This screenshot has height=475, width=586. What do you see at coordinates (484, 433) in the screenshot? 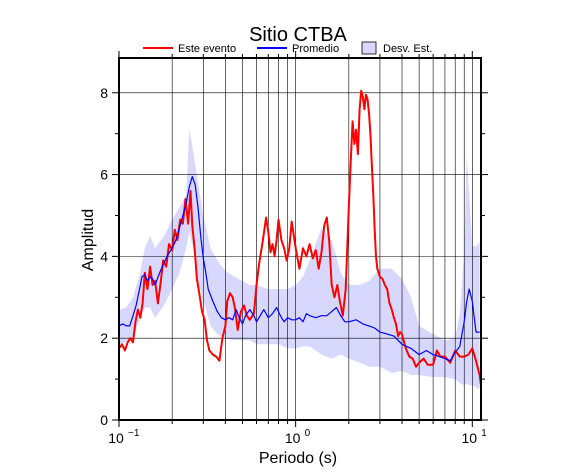
I see `x-tick-label-exponent: 1` at bounding box center [484, 433].